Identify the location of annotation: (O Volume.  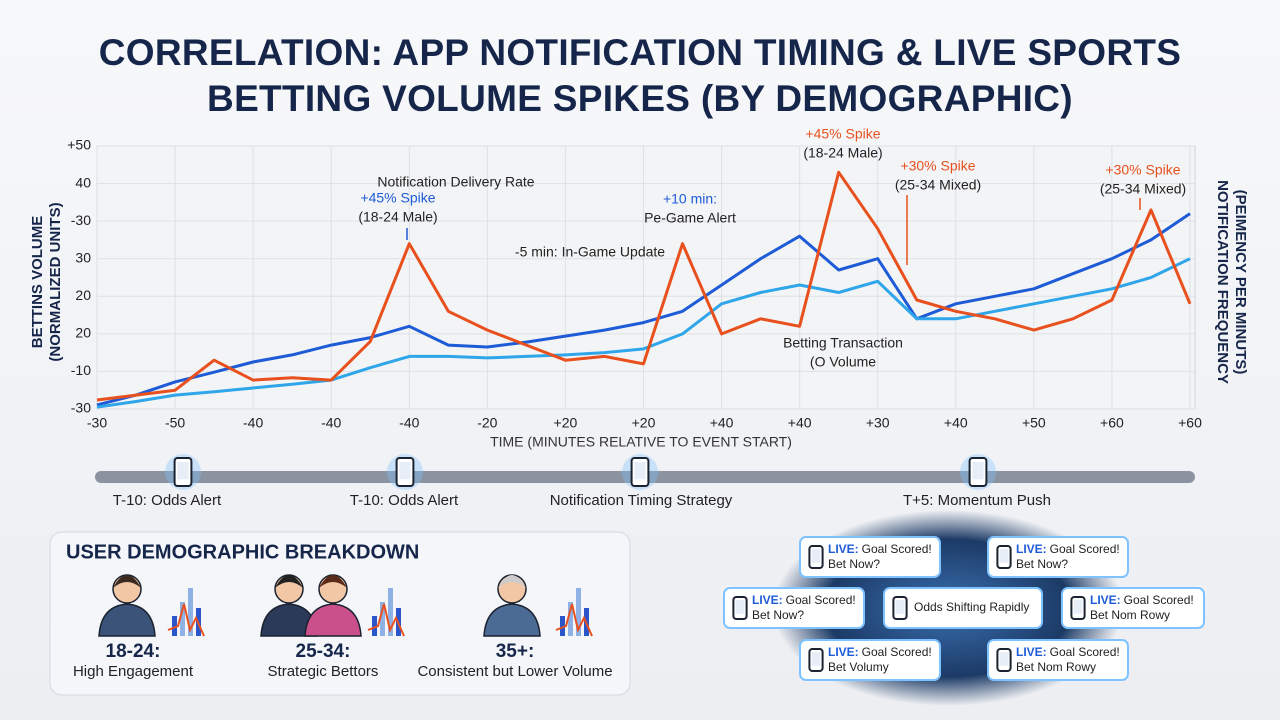
(843, 362).